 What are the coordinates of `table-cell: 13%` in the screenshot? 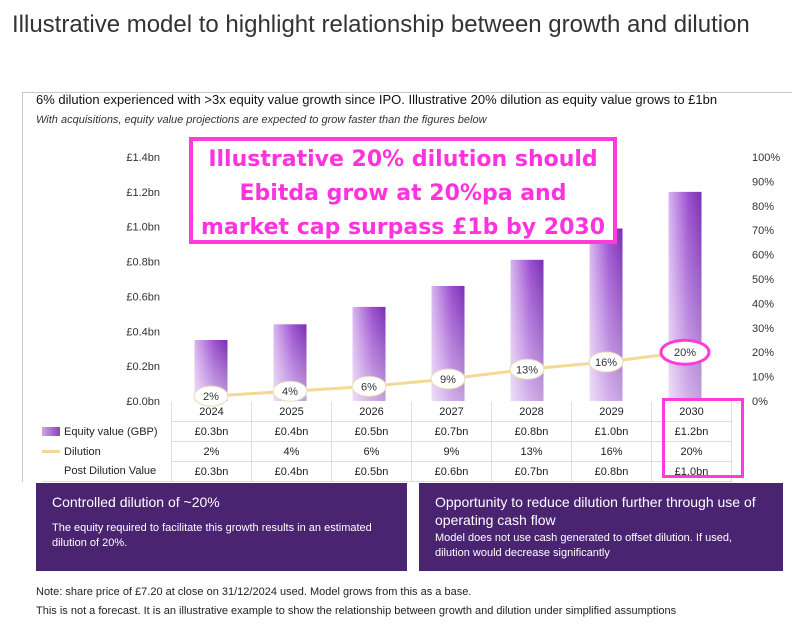 It's located at (531, 451).